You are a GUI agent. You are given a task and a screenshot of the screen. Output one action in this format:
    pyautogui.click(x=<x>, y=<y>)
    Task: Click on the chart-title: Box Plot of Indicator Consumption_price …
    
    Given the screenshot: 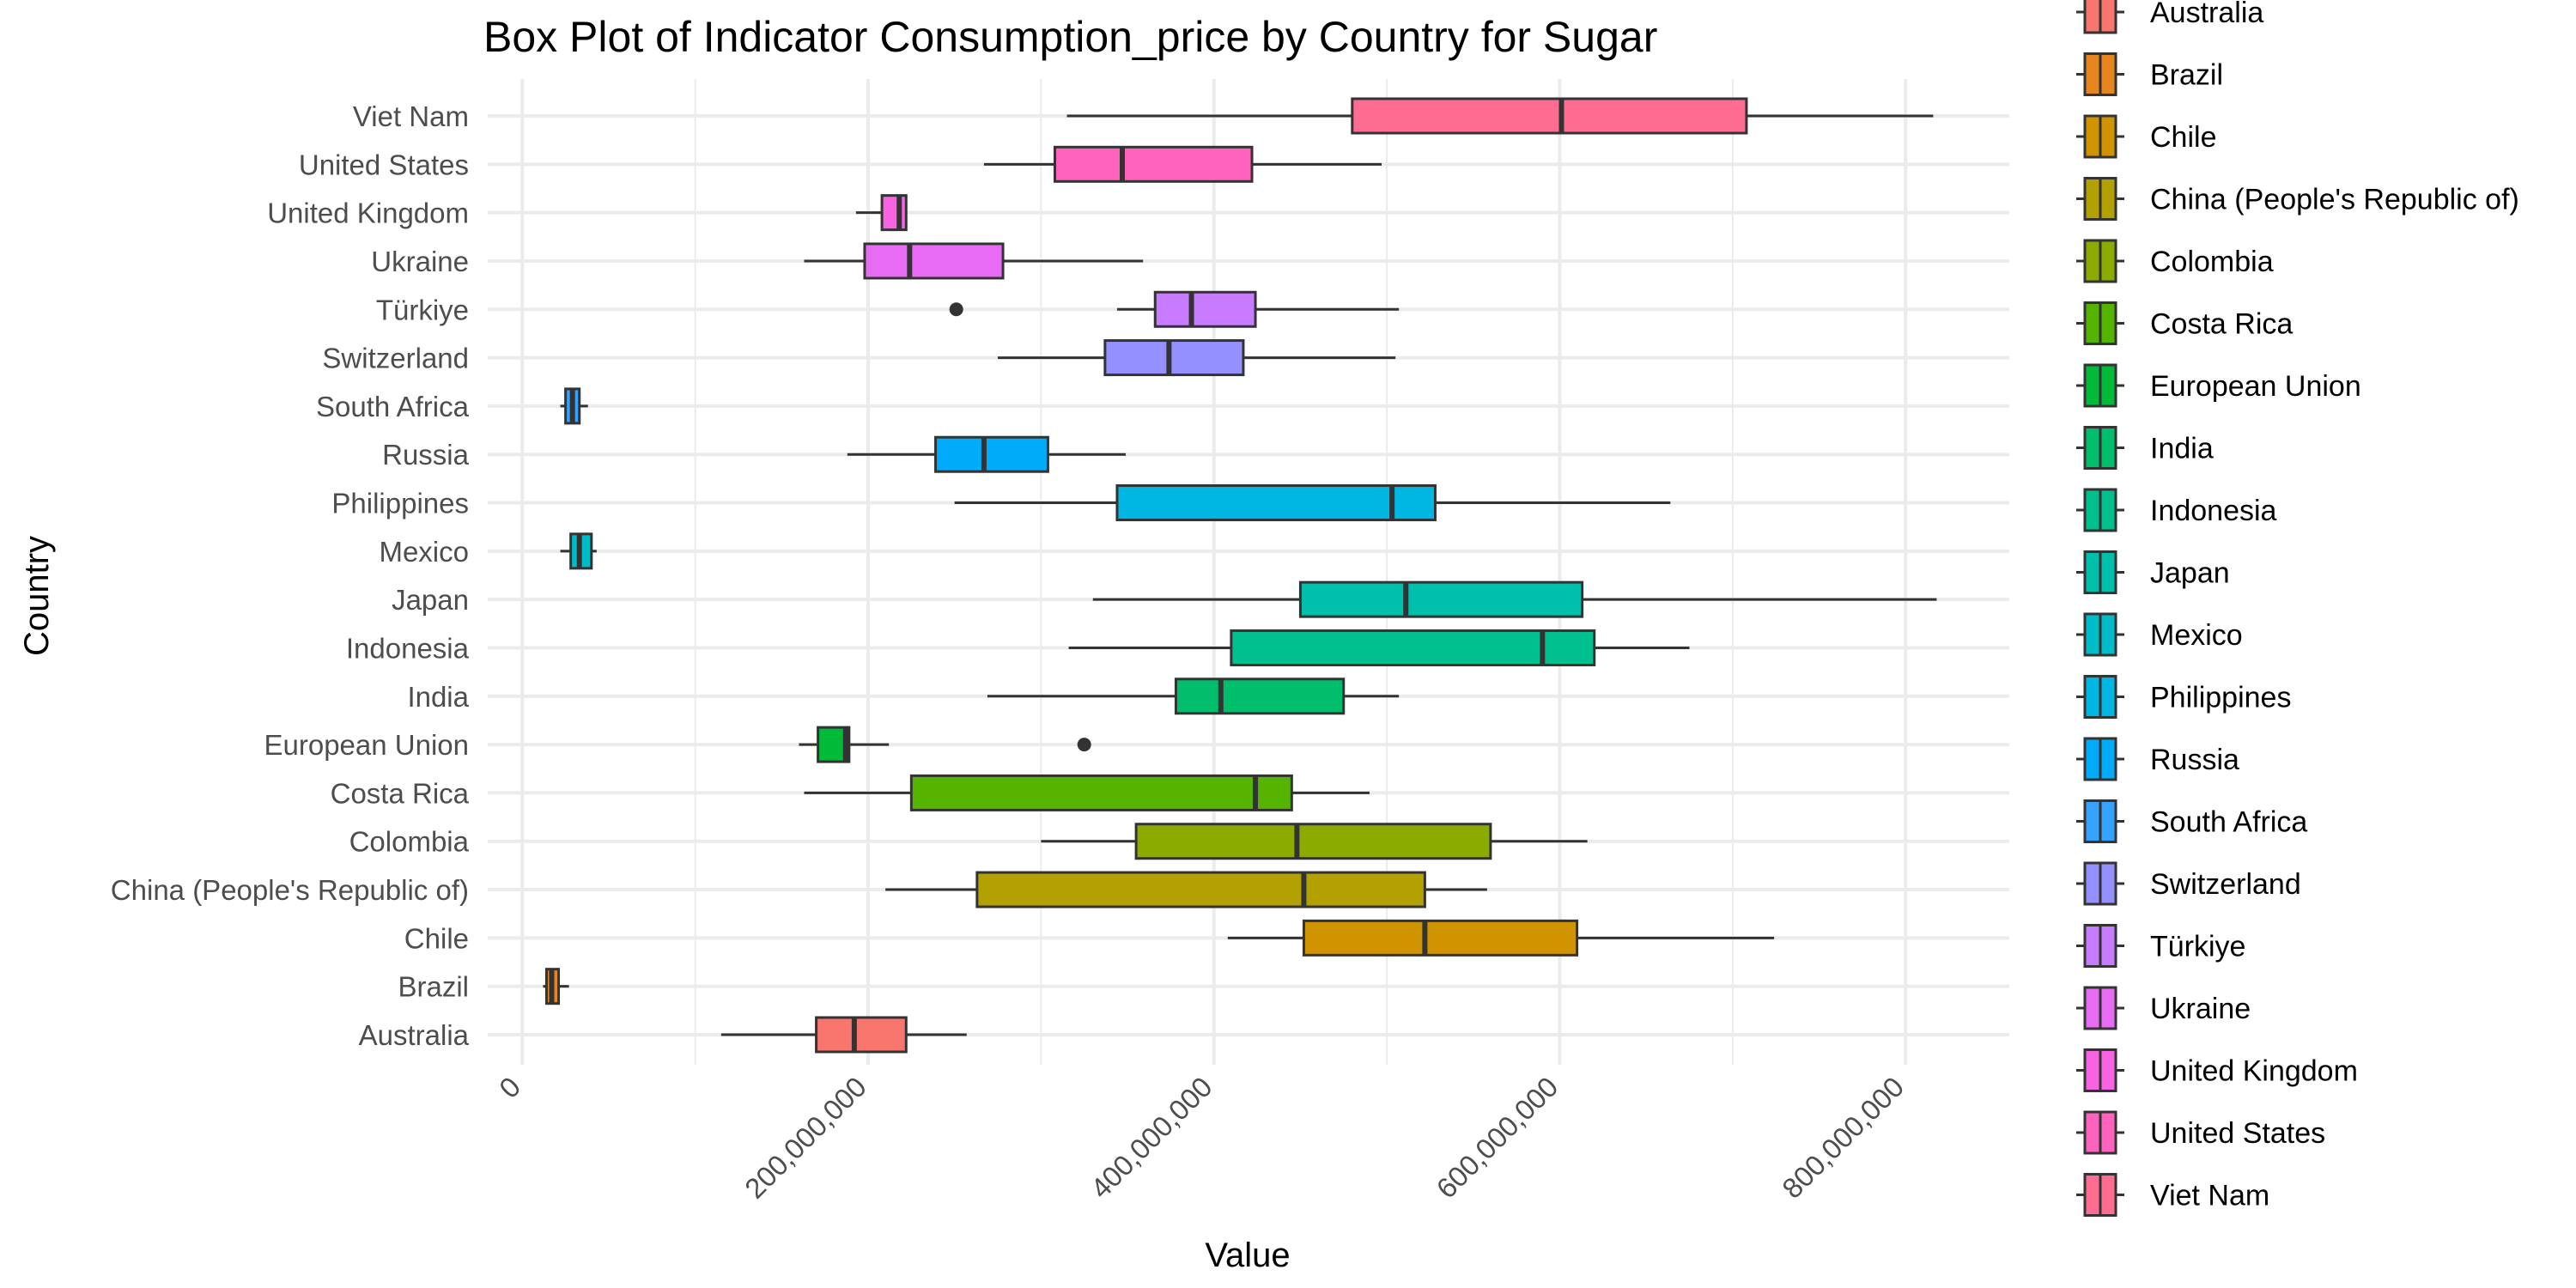 What is the action you would take?
    pyautogui.click(x=1070, y=37)
    